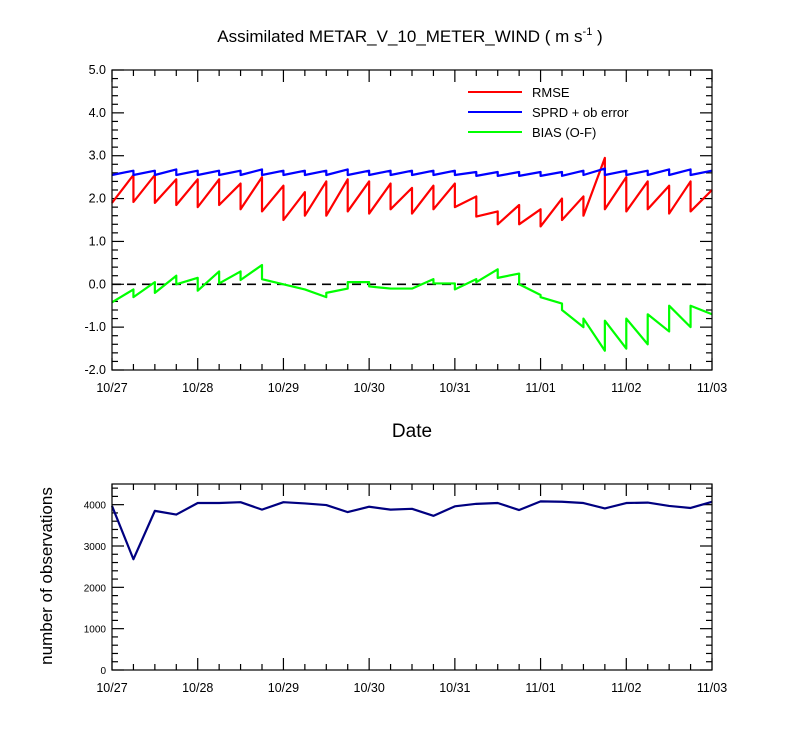 The width and height of the screenshot is (800, 750). What do you see at coordinates (97, 199) in the screenshot?
I see `y-tick-label: 2.0` at bounding box center [97, 199].